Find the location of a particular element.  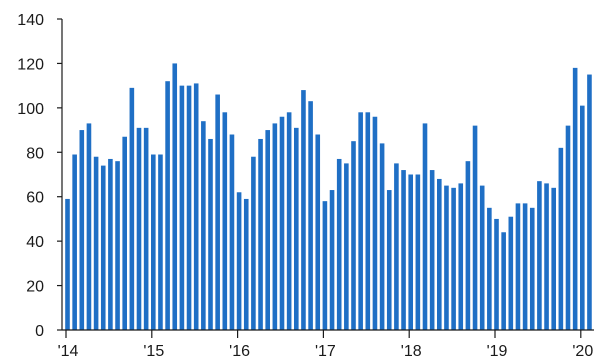

y-tick-label: 40 is located at coordinates (35, 242).